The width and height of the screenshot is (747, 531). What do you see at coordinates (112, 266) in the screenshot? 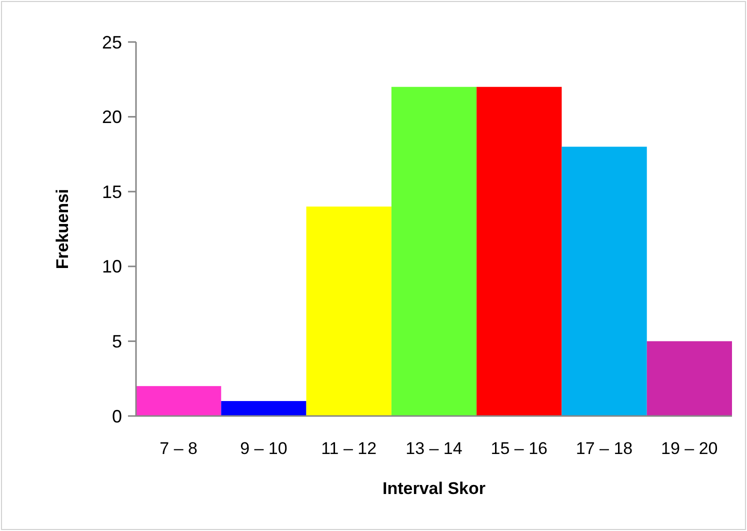
I see `y-tick-label: 10` at bounding box center [112, 266].